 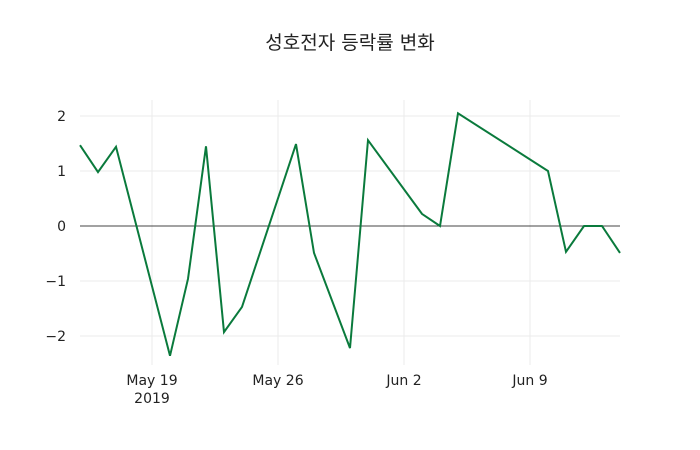 What do you see at coordinates (403, 381) in the screenshot?
I see `x-tick-label: Jun 2` at bounding box center [403, 381].